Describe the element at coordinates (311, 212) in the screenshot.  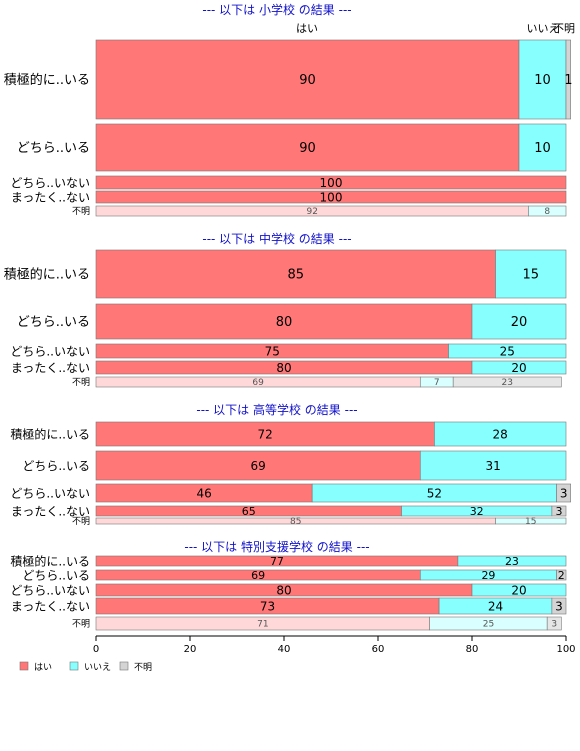
I see `data-label: 92` at that location.